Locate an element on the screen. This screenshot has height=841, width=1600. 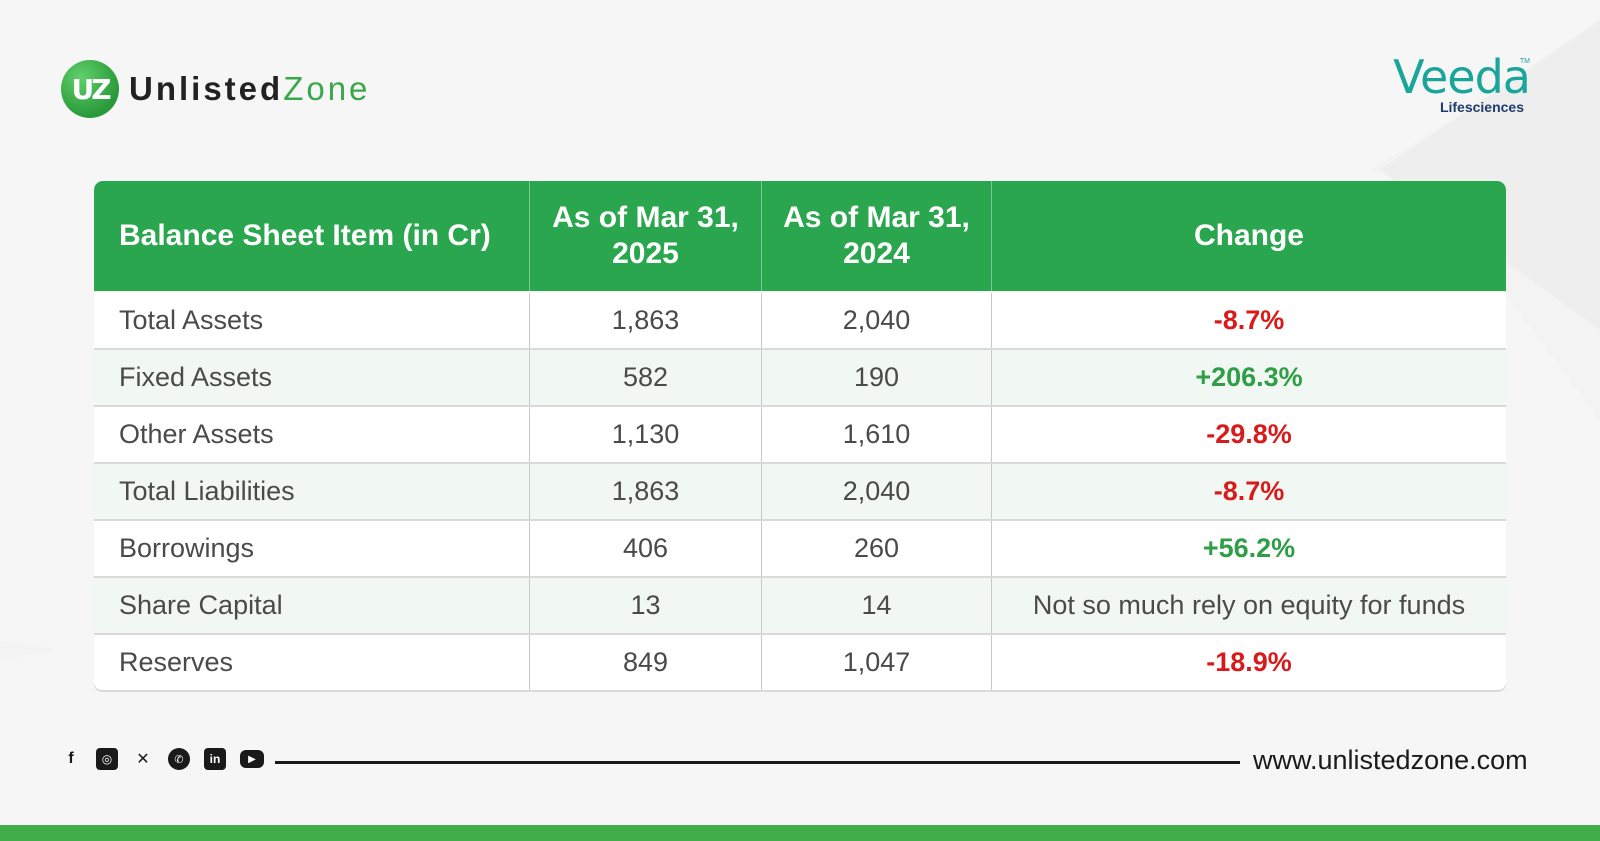
header-item: Balance Sheet Item (in Cr) is located at coordinates (312, 236).